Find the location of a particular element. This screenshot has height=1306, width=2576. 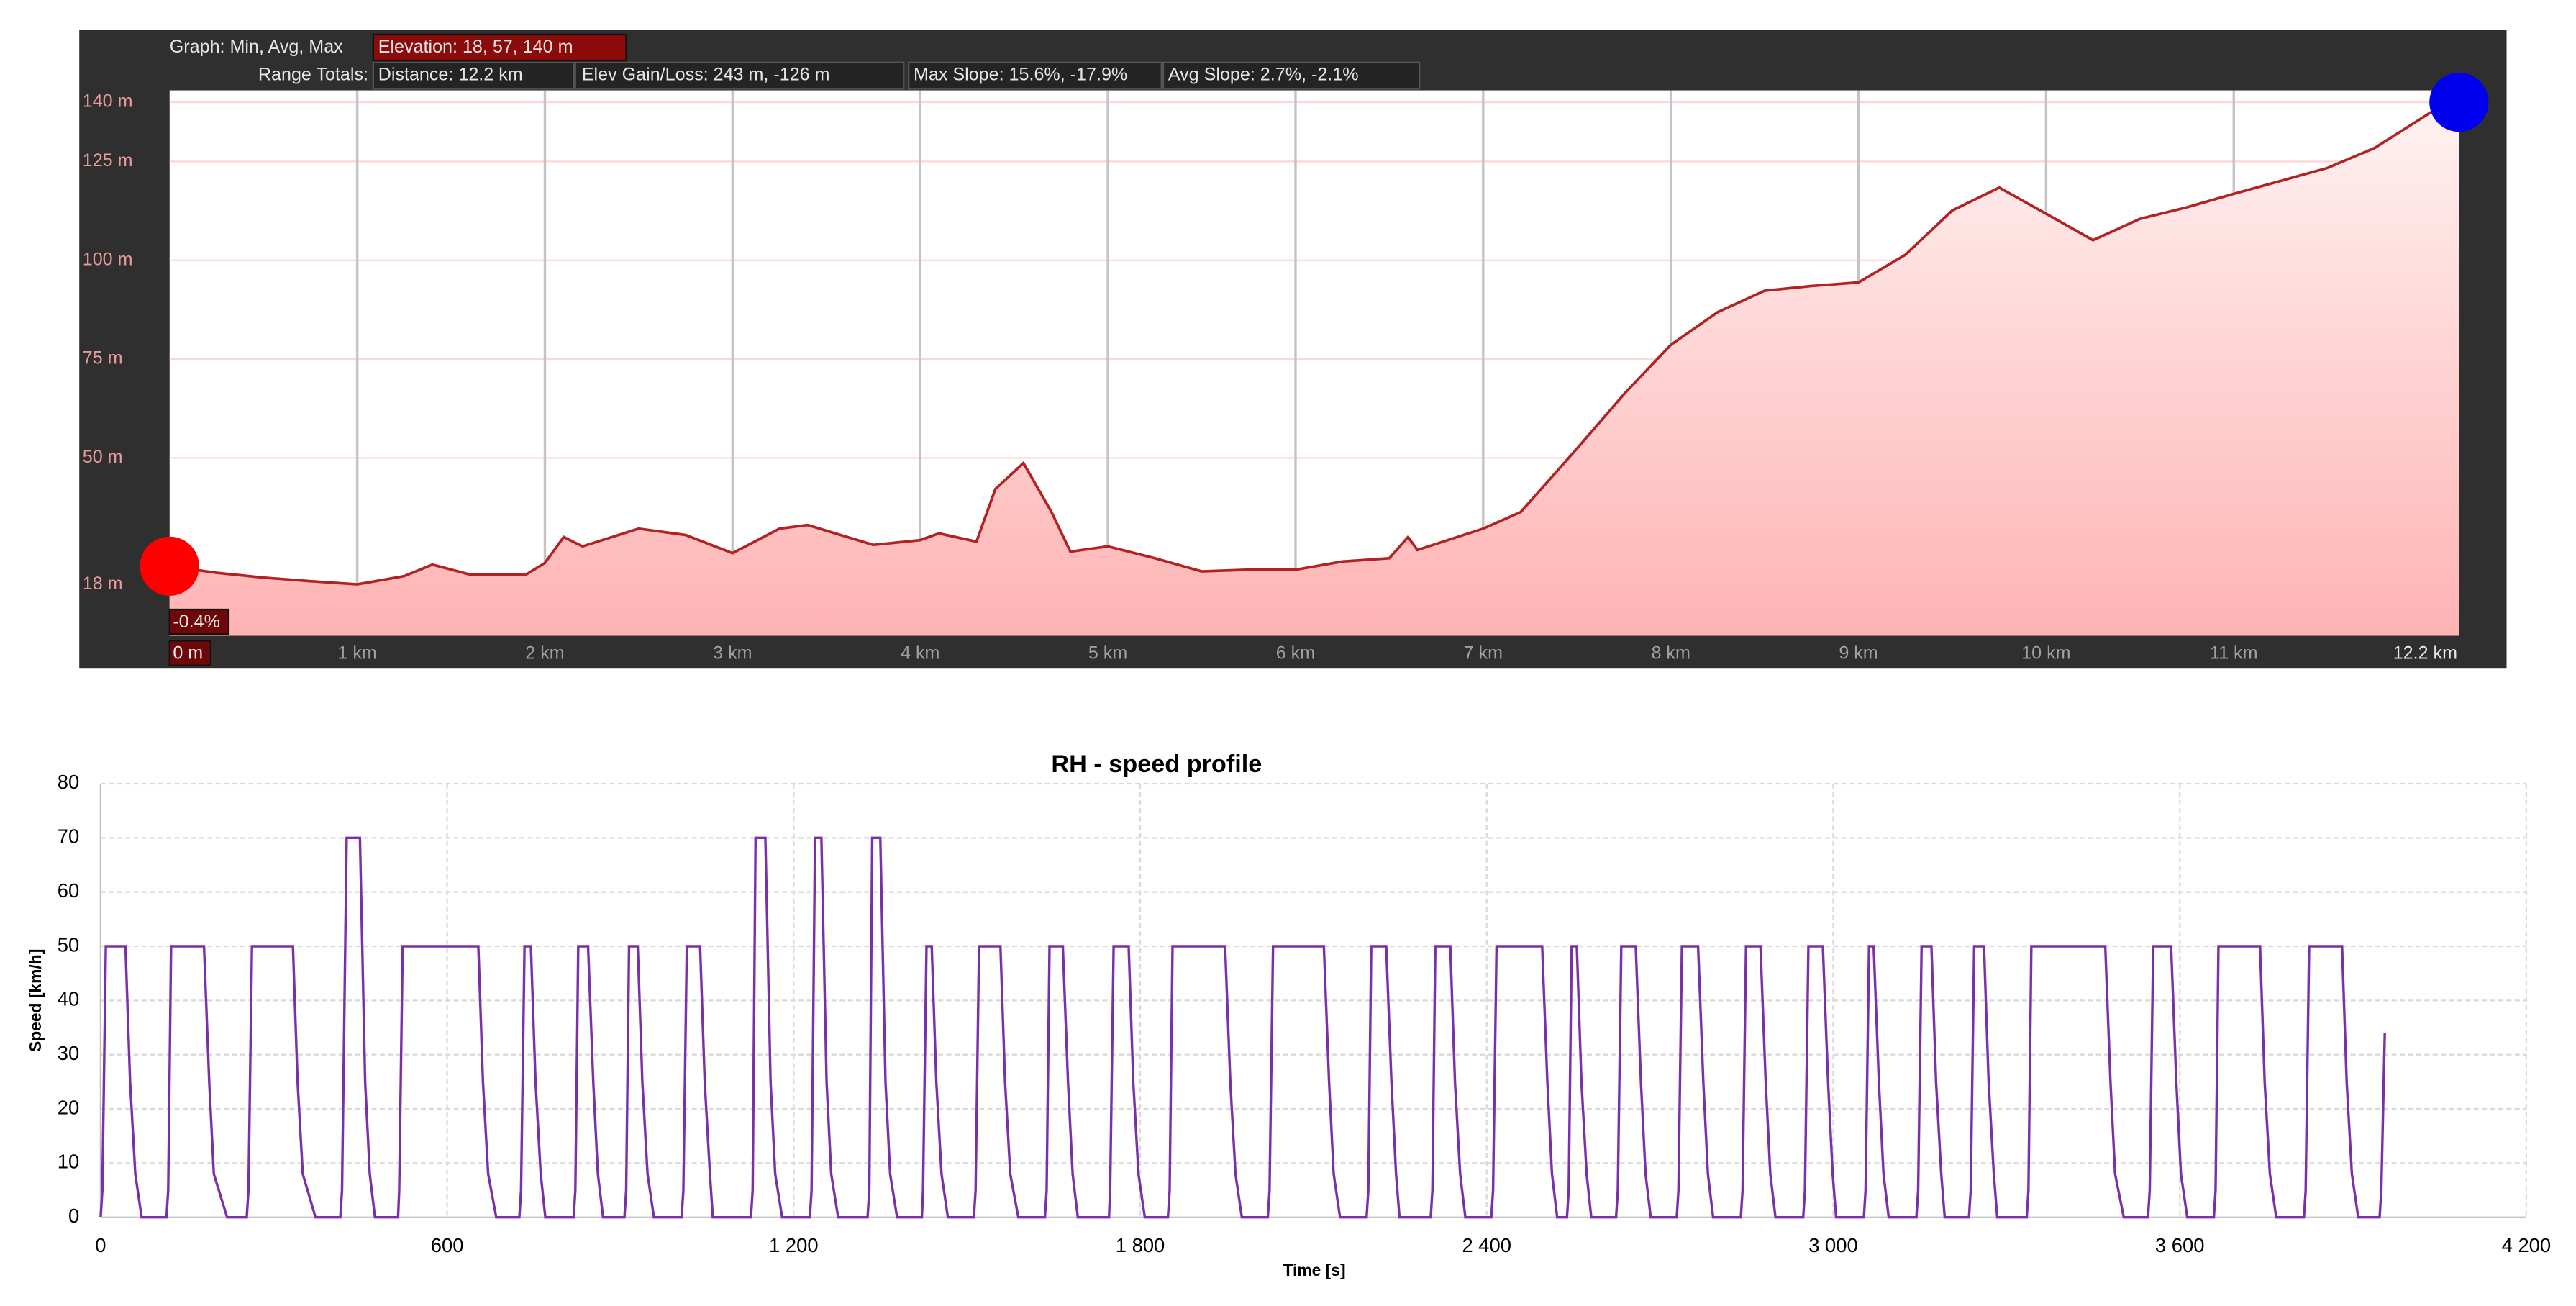

x-tick-label: 600 is located at coordinates (447, 1245).